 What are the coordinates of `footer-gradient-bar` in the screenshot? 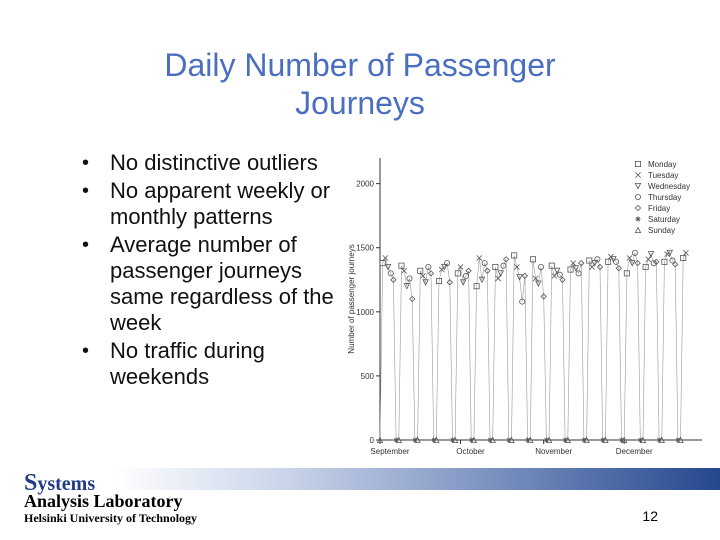 It's located at (360, 479).